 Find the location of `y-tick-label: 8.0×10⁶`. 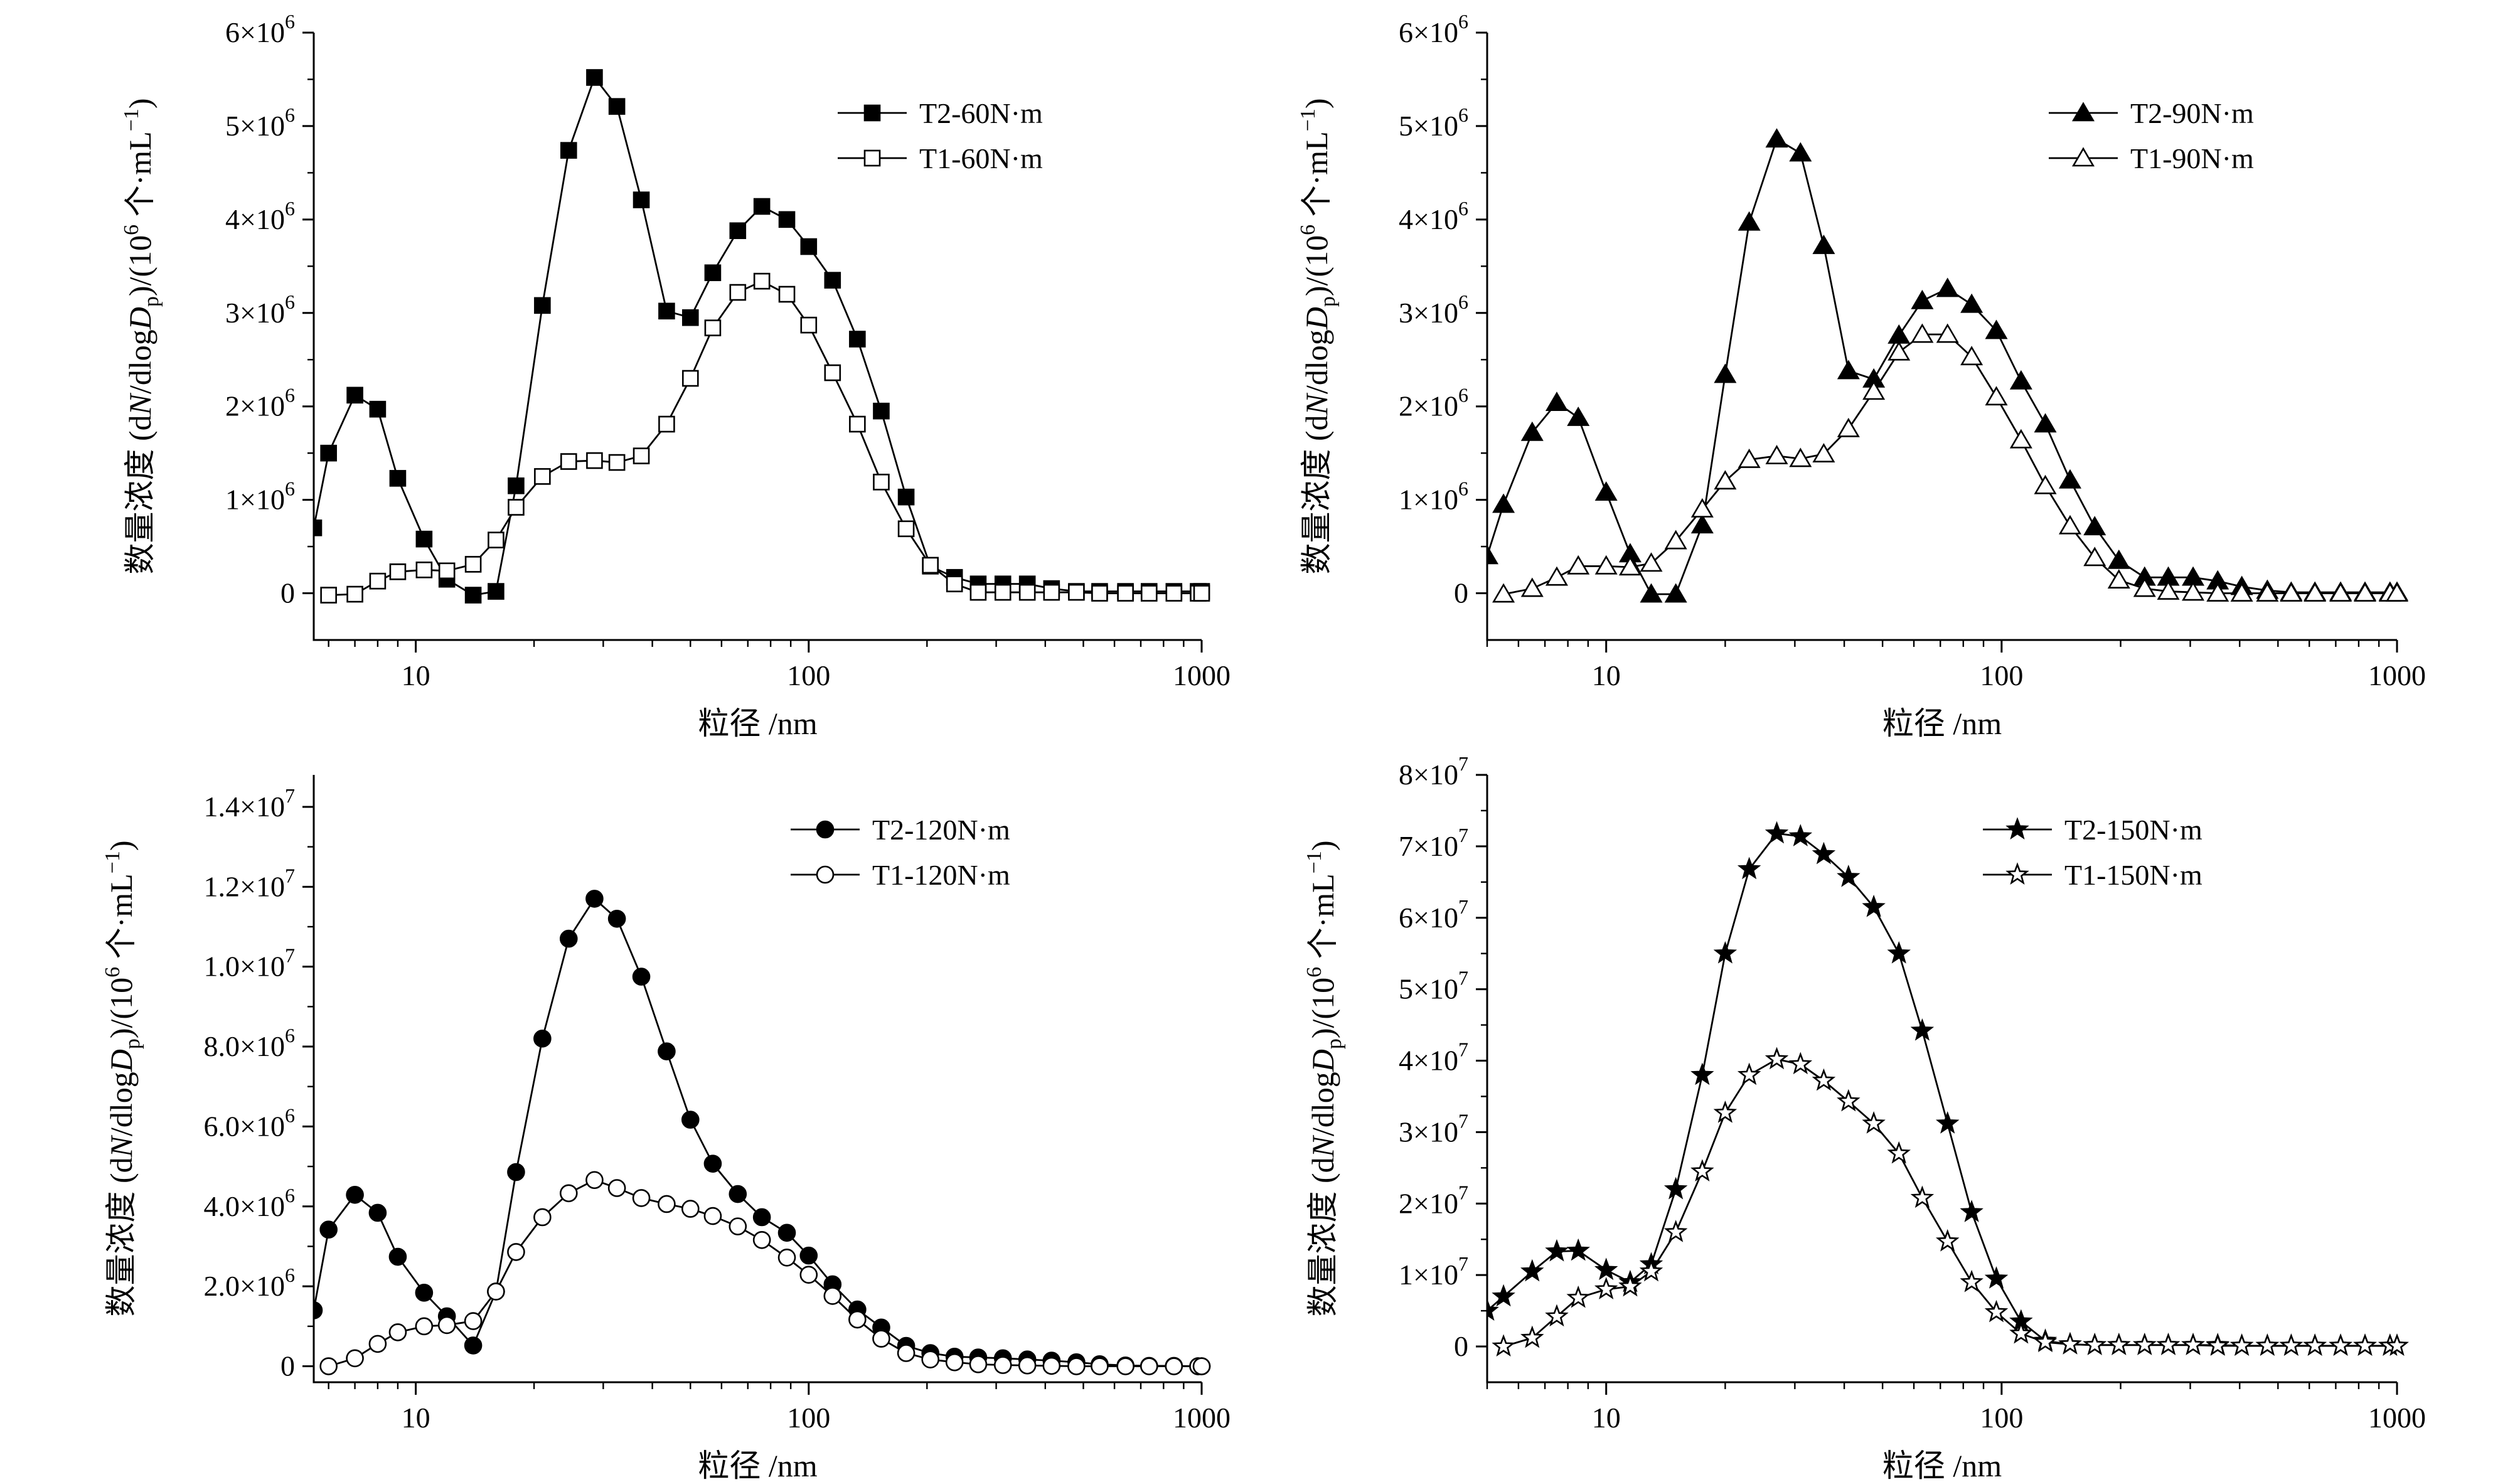

y-tick-label: 8.0×10⁶ is located at coordinates (249, 1043).